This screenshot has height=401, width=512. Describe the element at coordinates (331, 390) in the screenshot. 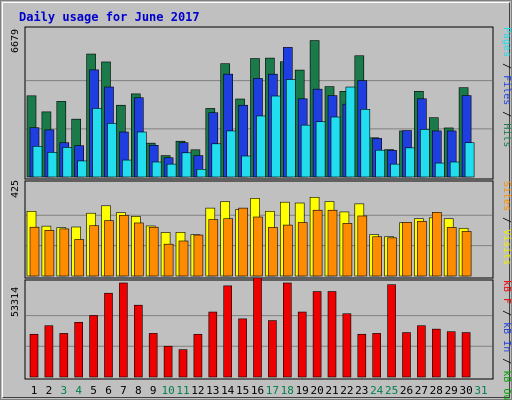

I see `x-label-day-21: 21` at that location.